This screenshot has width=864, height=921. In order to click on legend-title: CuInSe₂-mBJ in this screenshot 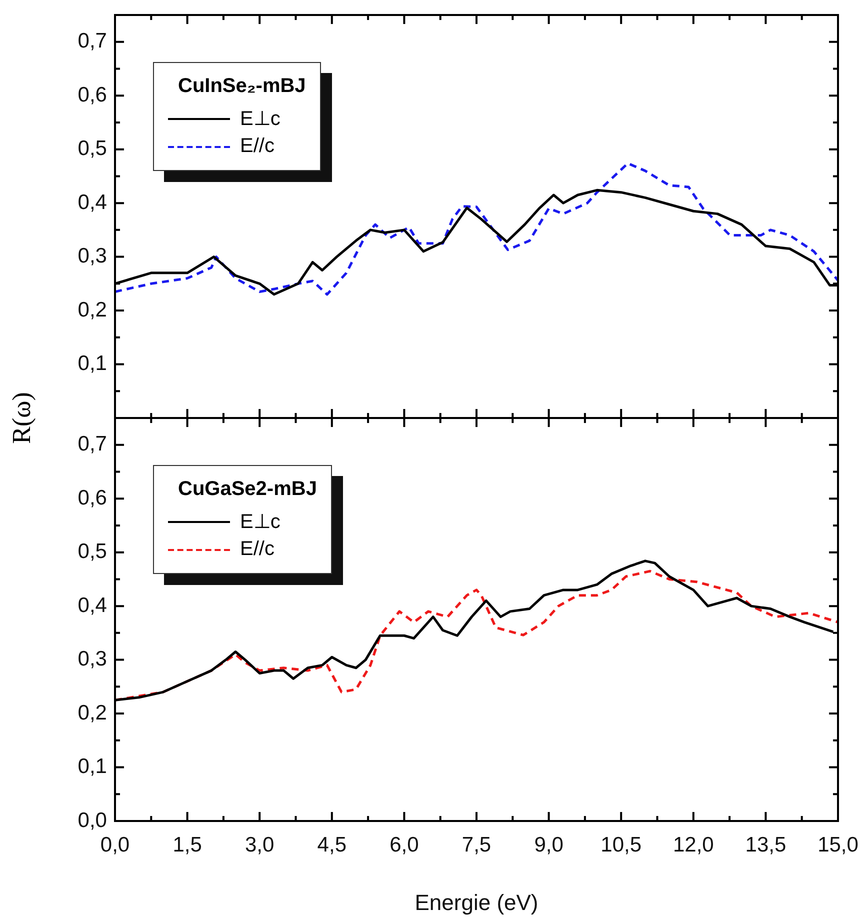, I will do `click(242, 86)`.